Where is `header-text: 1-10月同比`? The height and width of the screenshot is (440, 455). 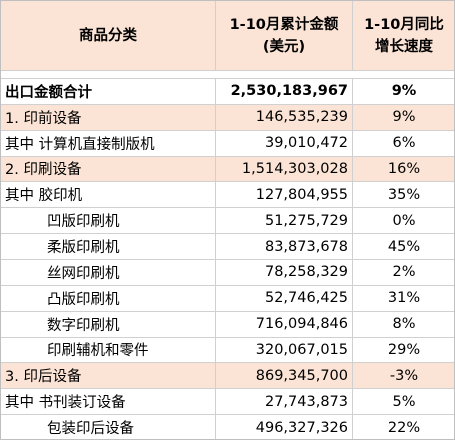
header-text: 1-10月同比 is located at coordinates (404, 24).